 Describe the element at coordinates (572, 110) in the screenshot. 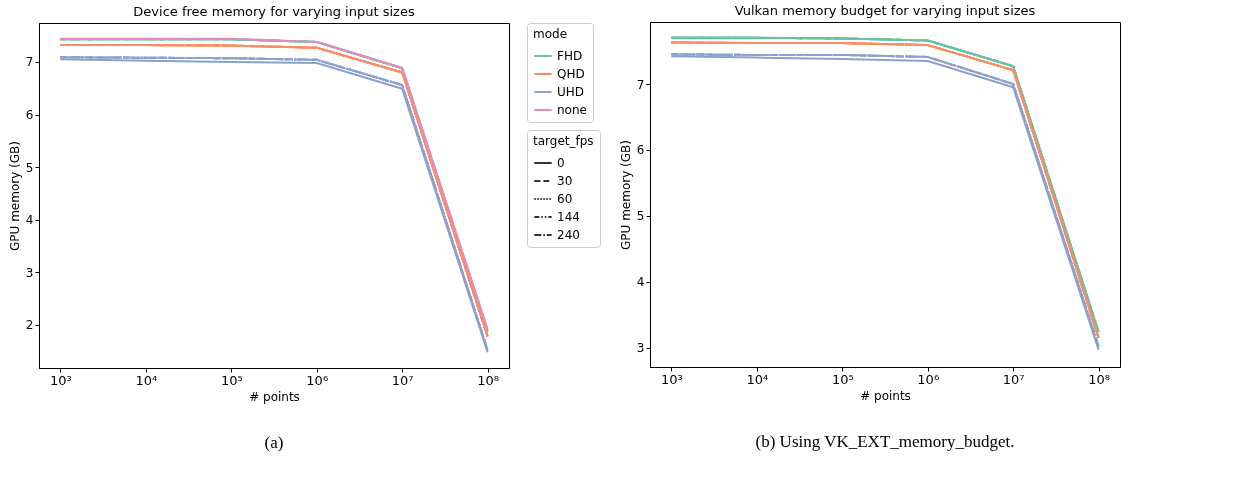

I see `legend-label: none` at that location.